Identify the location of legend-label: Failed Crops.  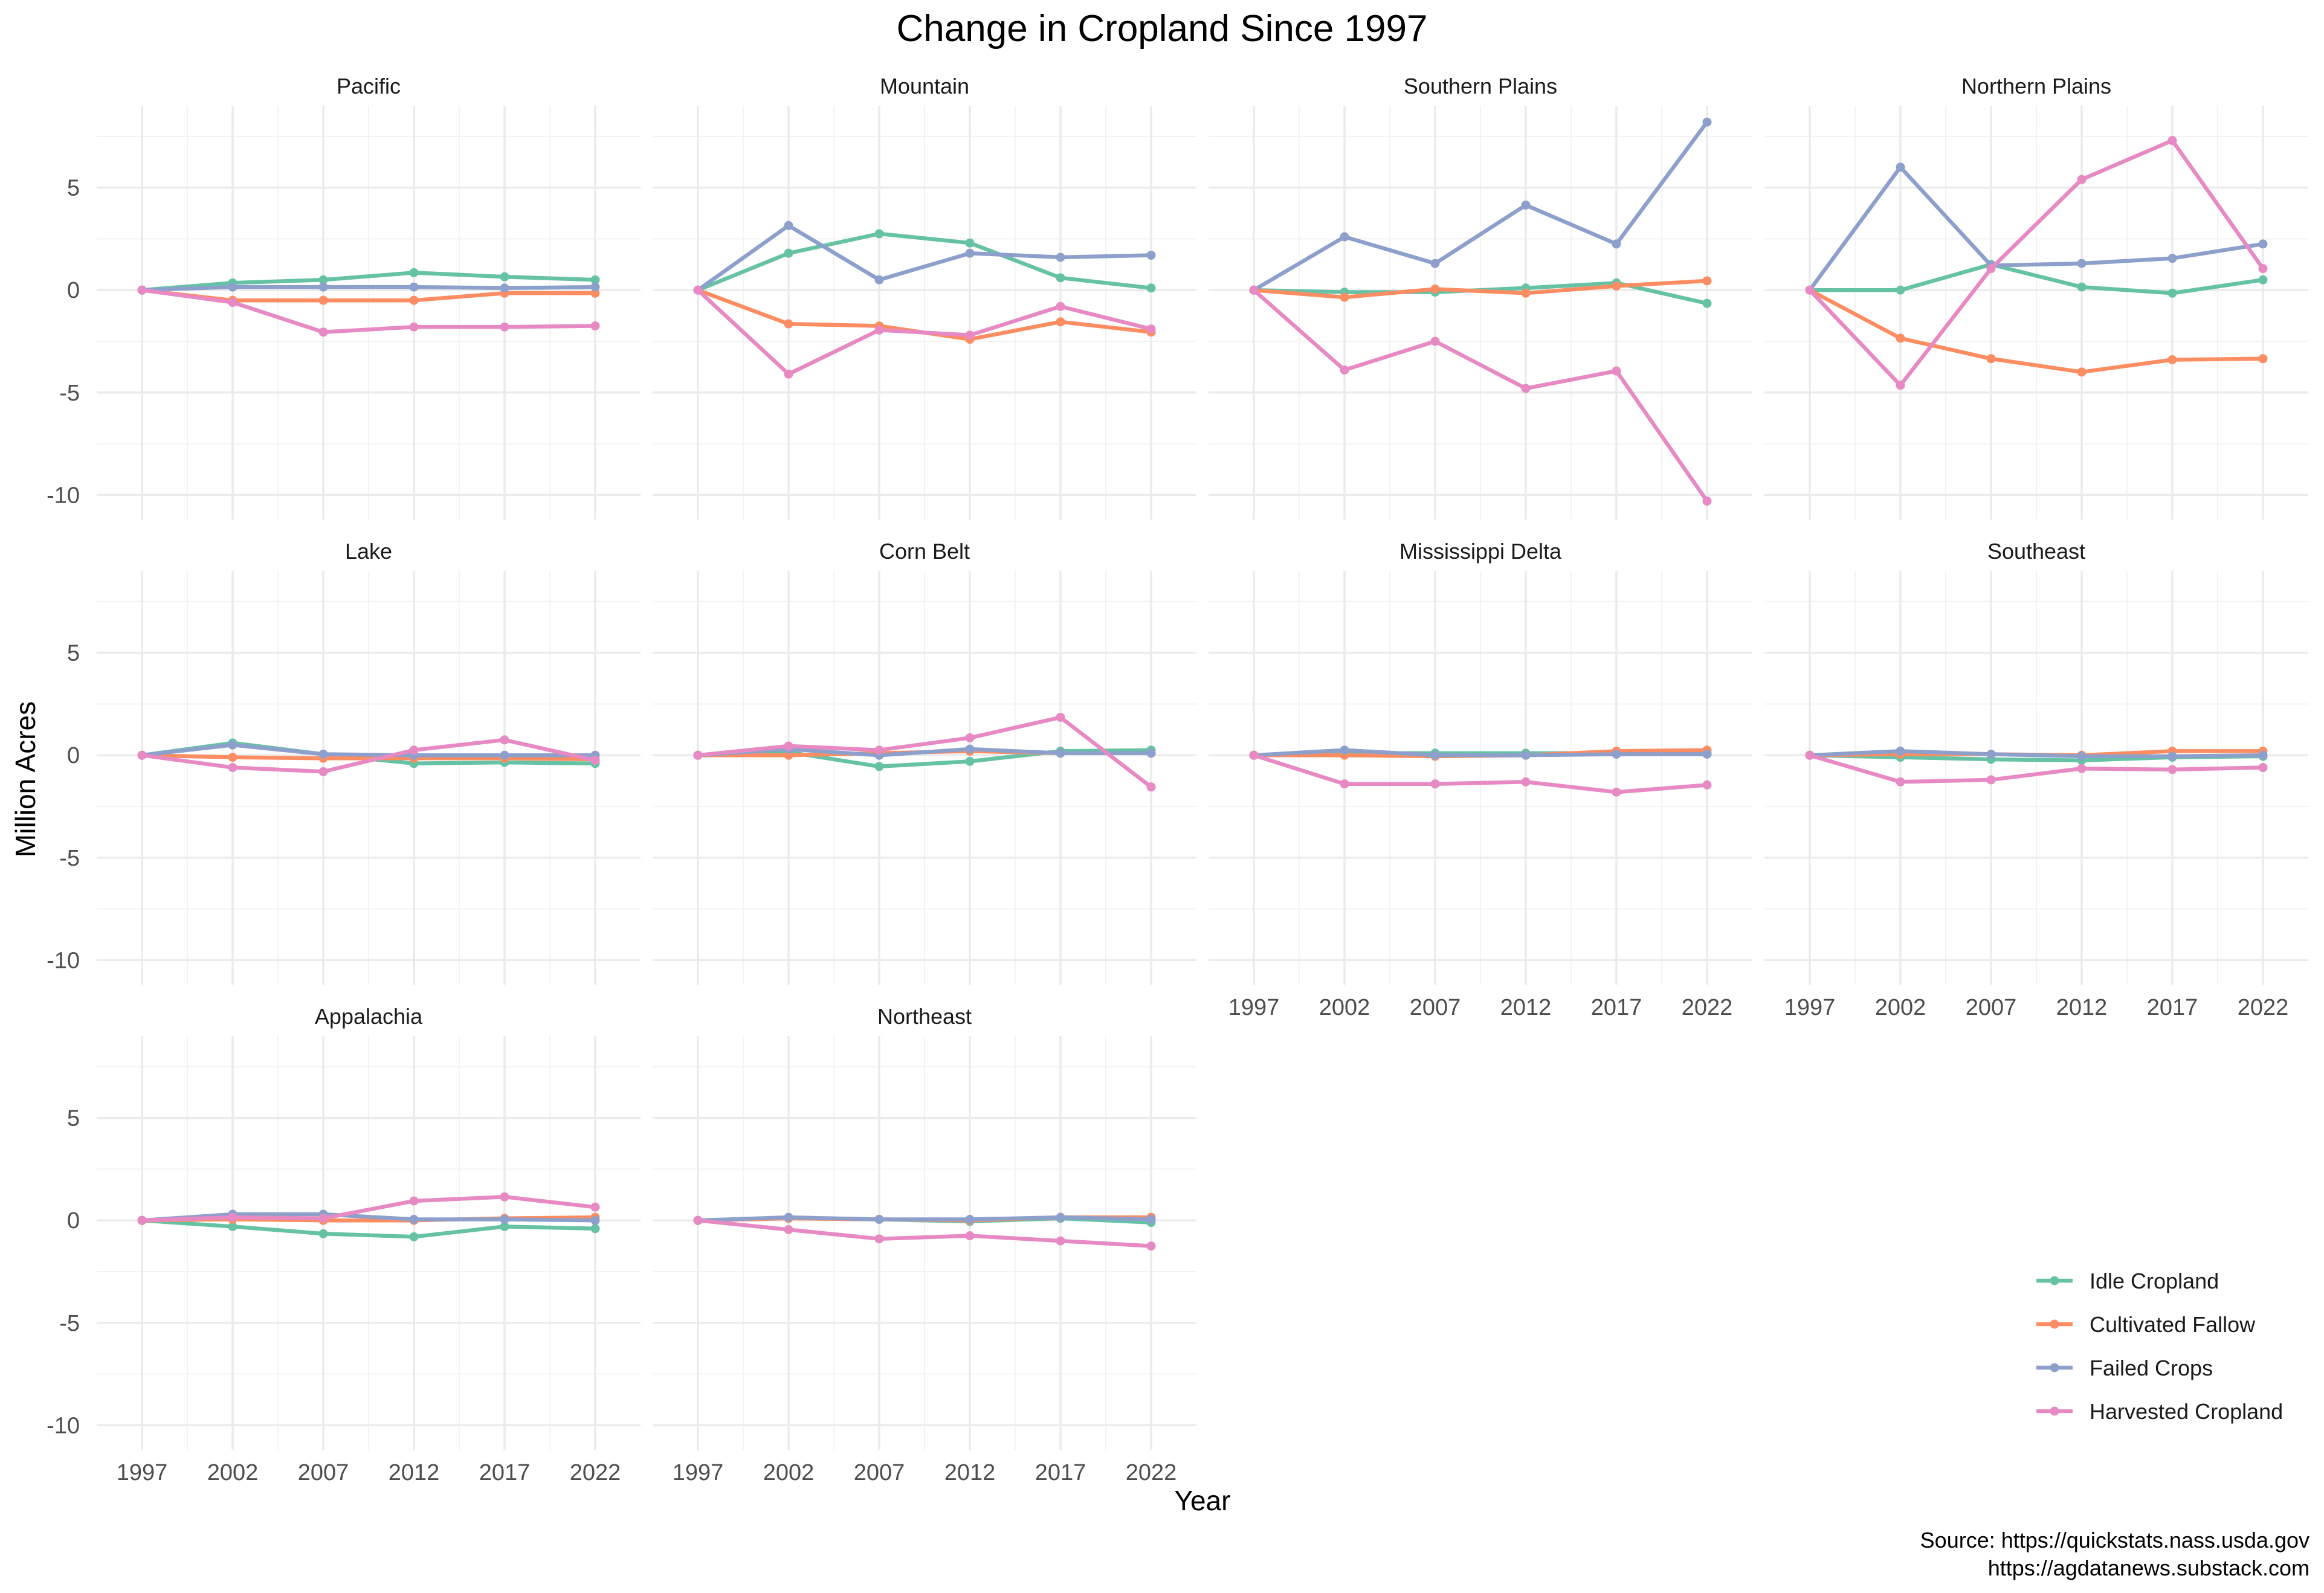
(2151, 1368).